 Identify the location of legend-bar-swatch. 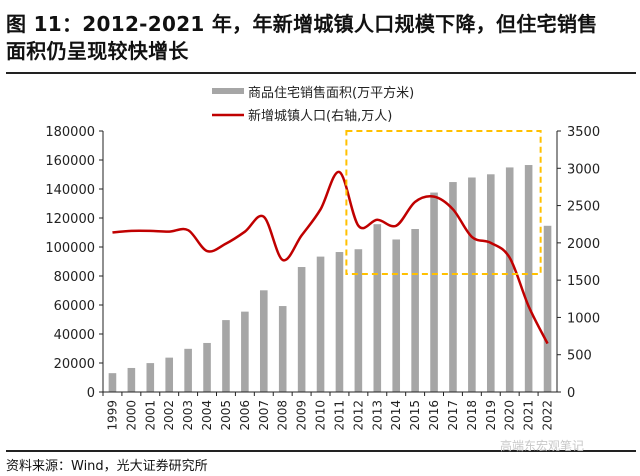
(228, 91).